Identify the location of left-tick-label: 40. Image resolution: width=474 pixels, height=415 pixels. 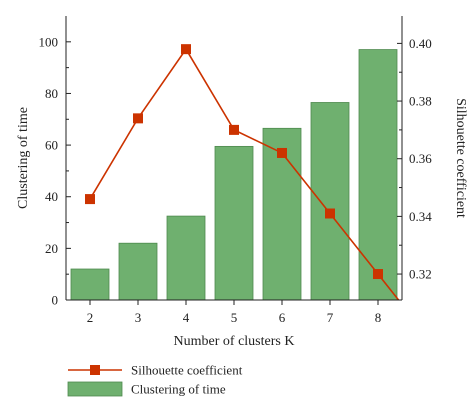
(51, 196).